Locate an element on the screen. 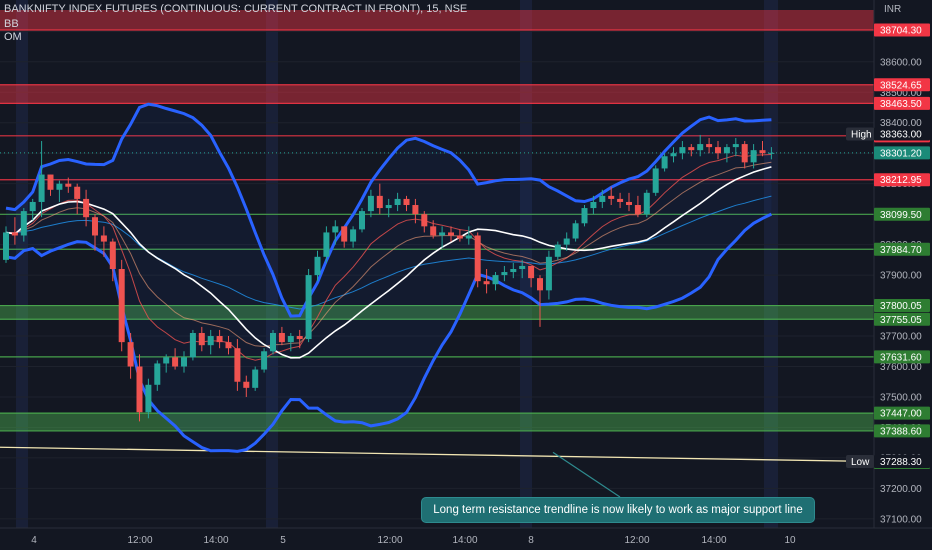 The width and height of the screenshot is (932, 550). price-level-tag: 37755.05 is located at coordinates (902, 319).